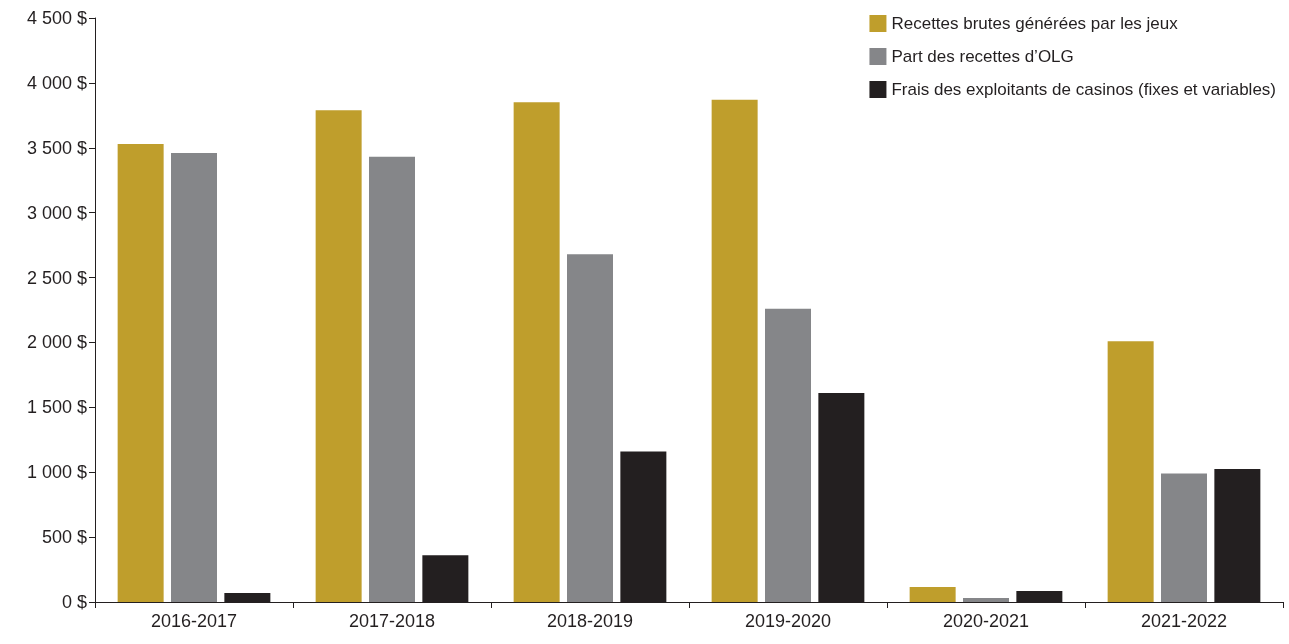 This screenshot has height=644, width=1289. Describe the element at coordinates (788, 621) in the screenshot. I see `x-tick-label: 2019-2020` at that location.